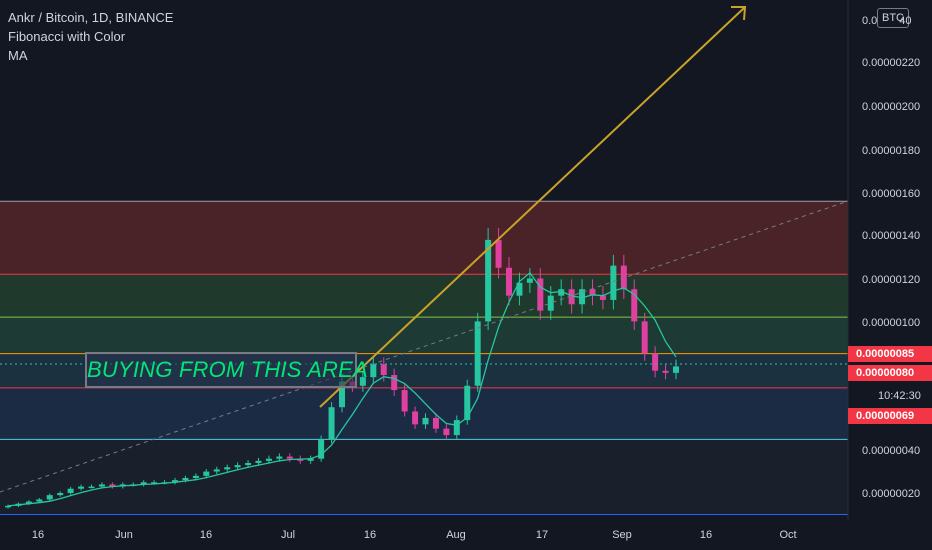 The height and width of the screenshot is (550, 932). I want to click on y-axis-tick: 0.00000160, so click(891, 194).